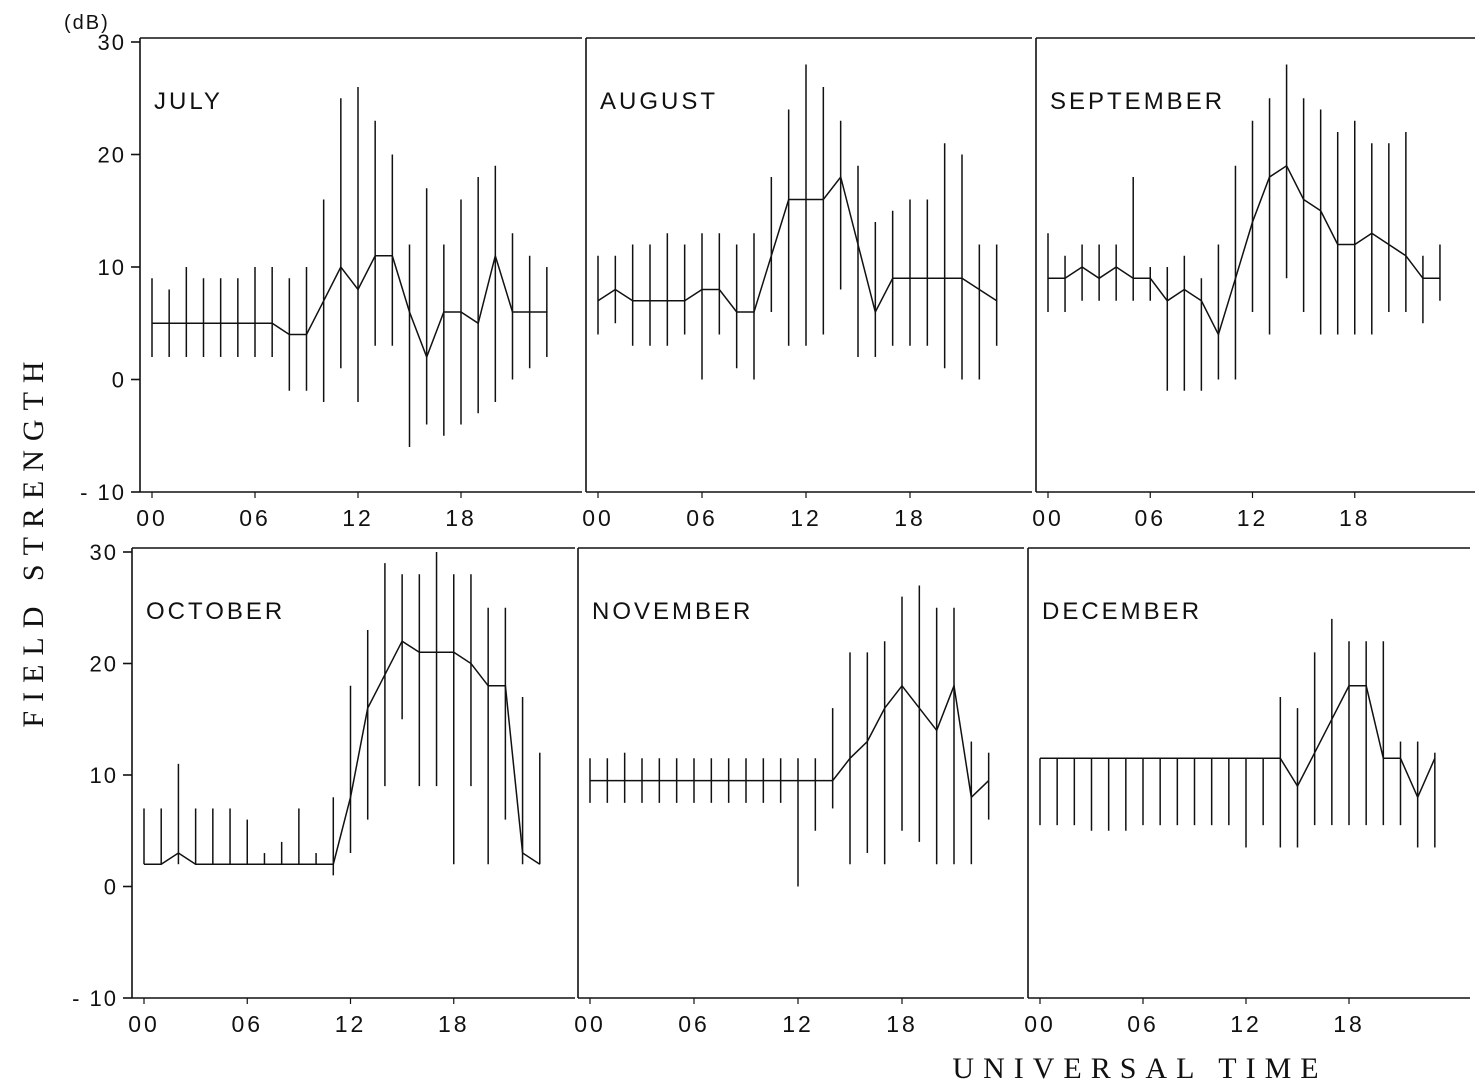 The height and width of the screenshot is (1089, 1475). I want to click on panel-december: DECEMBER 00 06 12 18, so click(1247, 792).